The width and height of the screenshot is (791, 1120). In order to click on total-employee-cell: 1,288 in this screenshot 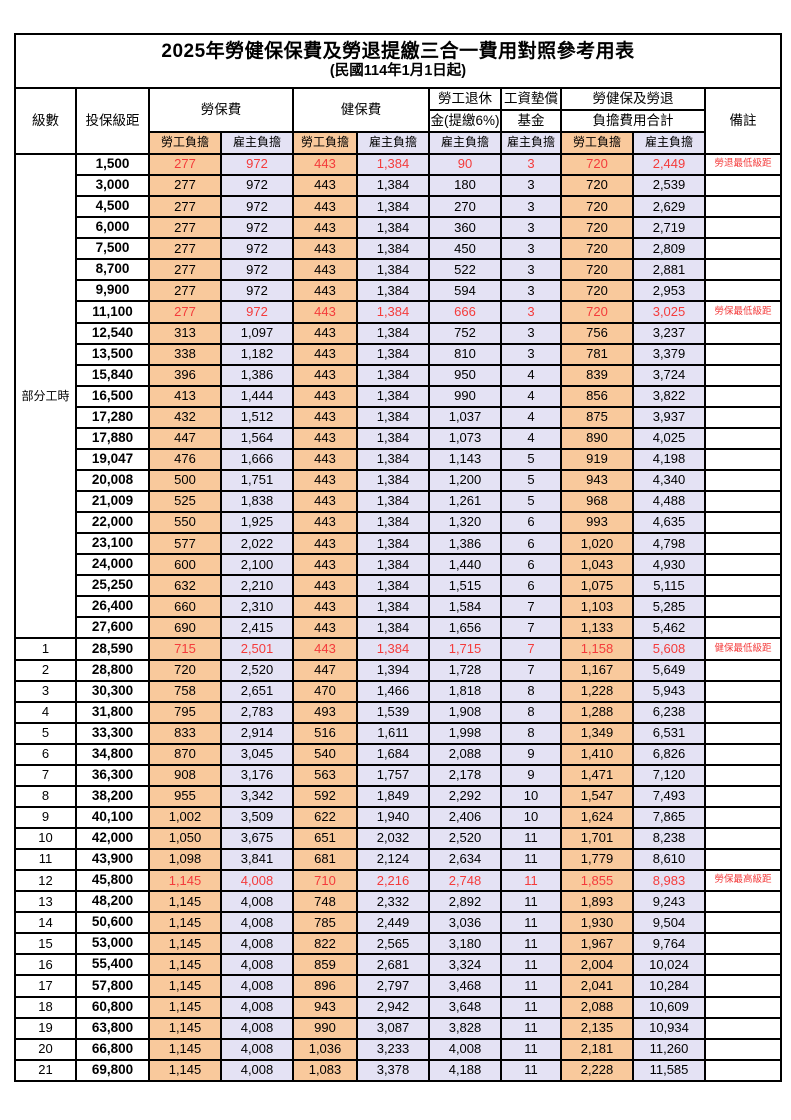, I will do `click(597, 712)`.